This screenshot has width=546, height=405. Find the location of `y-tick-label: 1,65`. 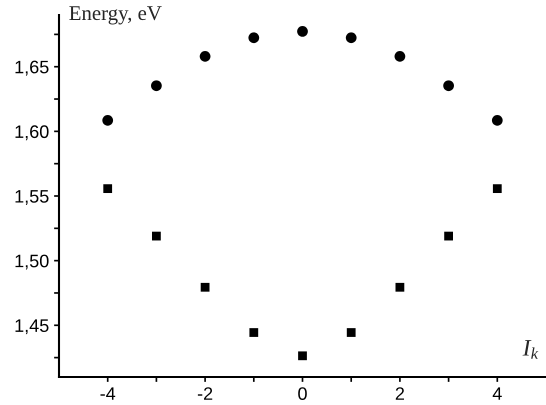

y-tick-label: 1,65 is located at coordinates (32, 68).